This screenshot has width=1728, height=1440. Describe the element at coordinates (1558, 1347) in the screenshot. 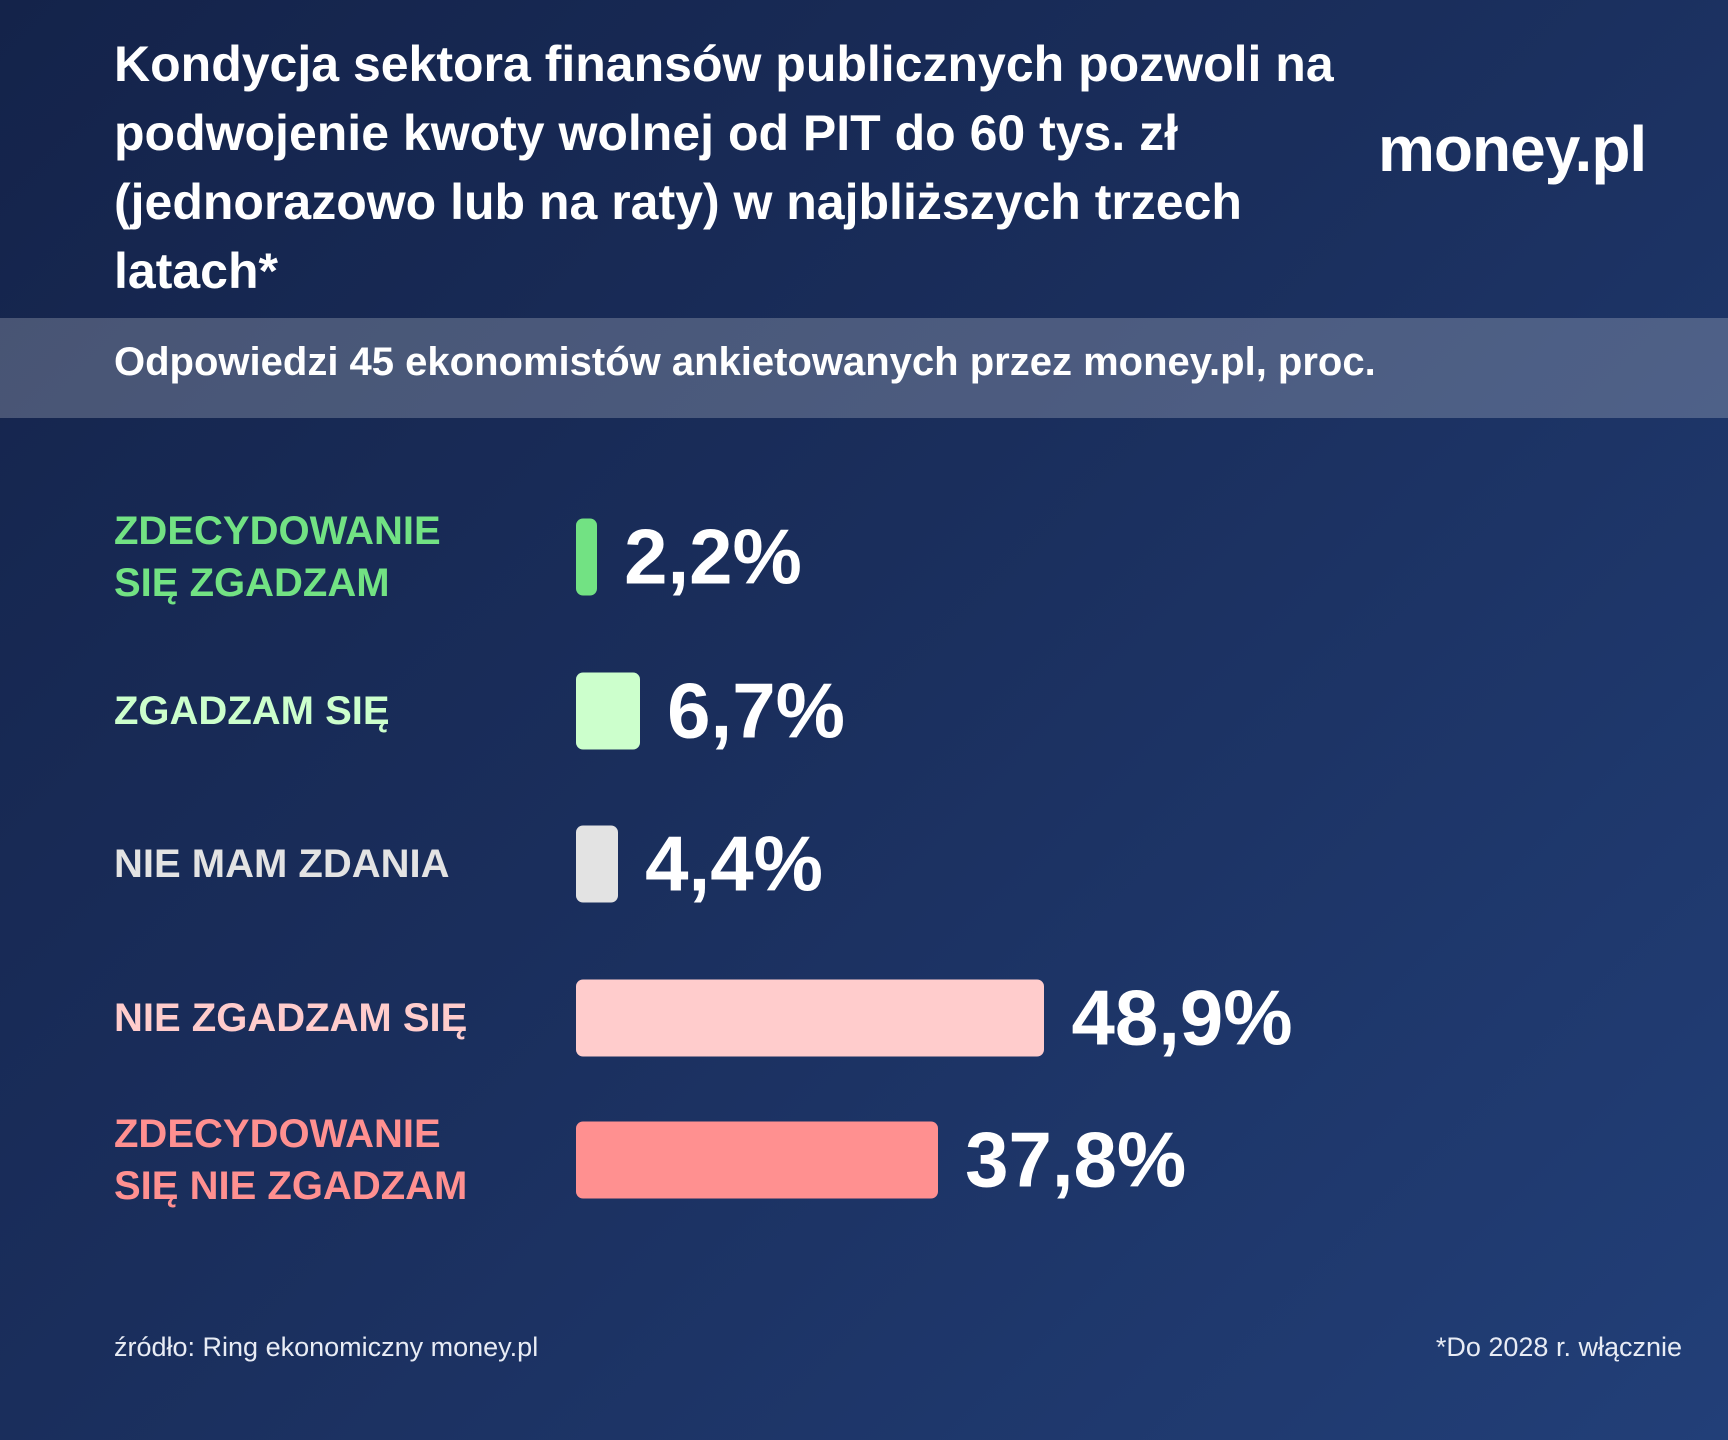

I see `footnote: *Do 2028 r. włącznie` at that location.